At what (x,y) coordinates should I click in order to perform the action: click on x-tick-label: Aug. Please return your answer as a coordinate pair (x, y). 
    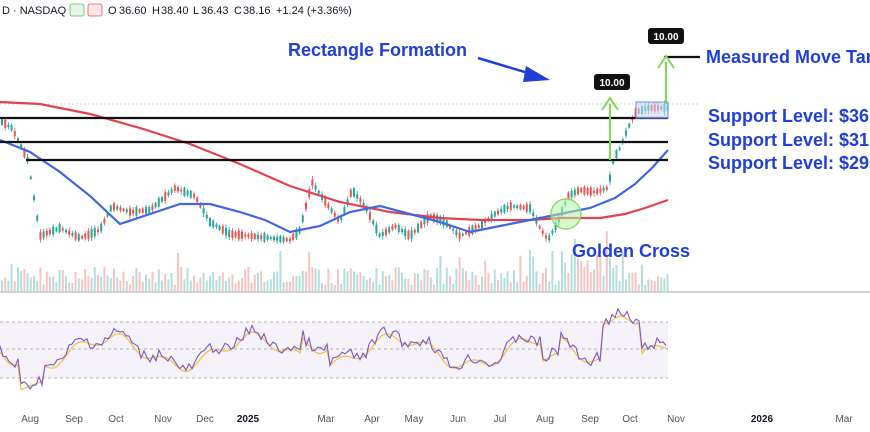
    Looking at the image, I should click on (30, 419).